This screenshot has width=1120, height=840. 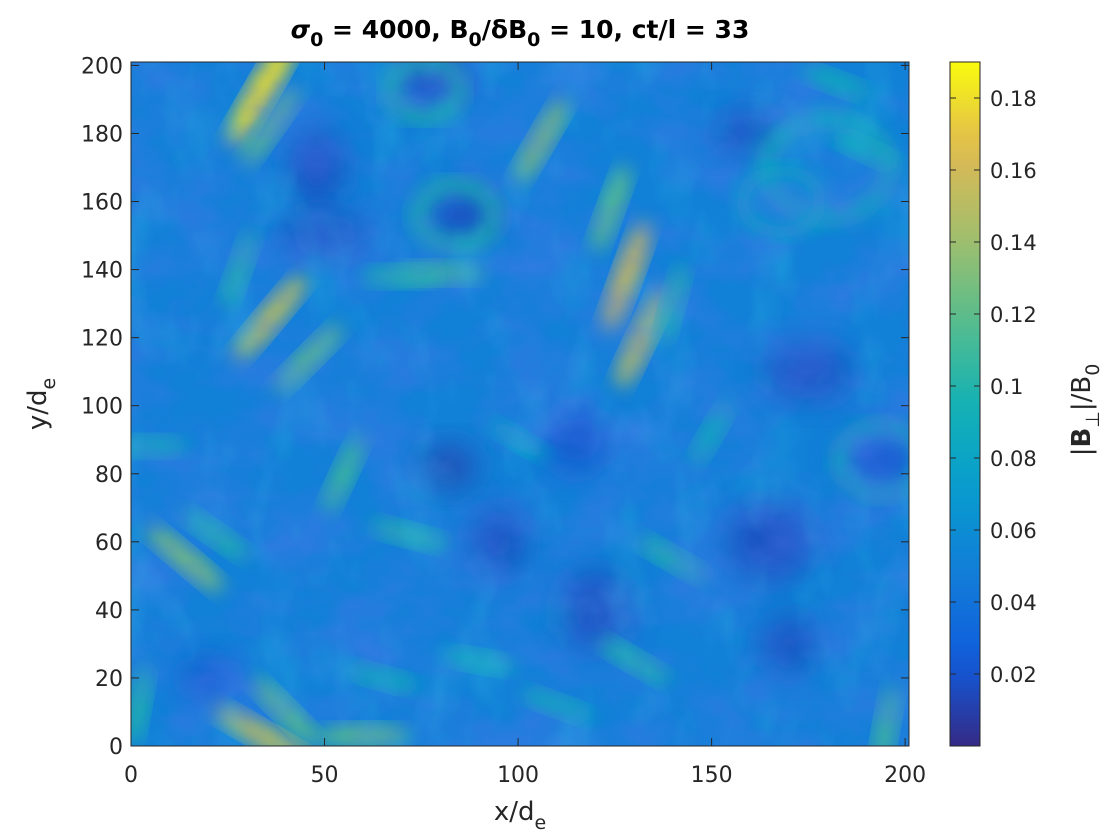 I want to click on colorbar-tick-label: 0.1, so click(x=1006, y=387).